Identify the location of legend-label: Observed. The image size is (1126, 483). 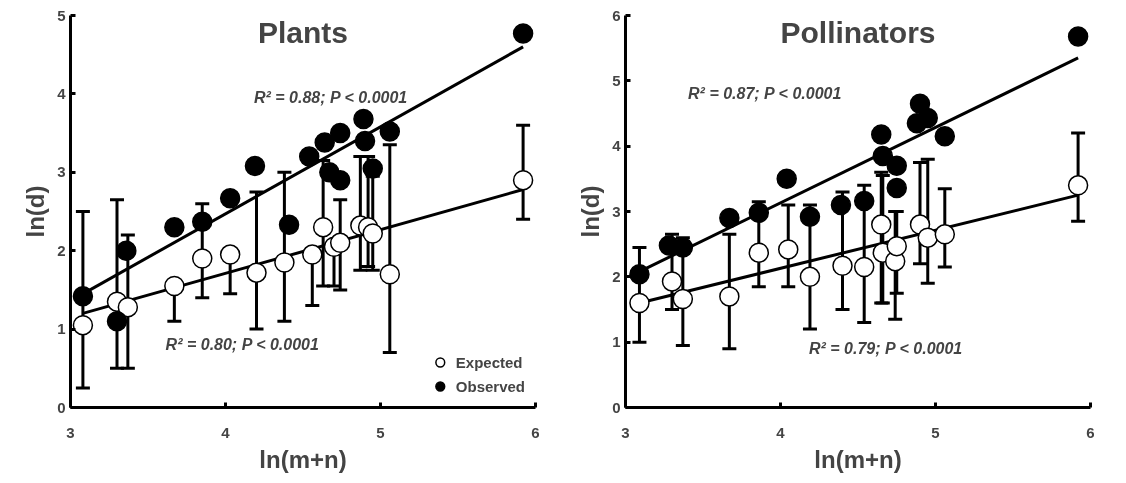
(490, 386).